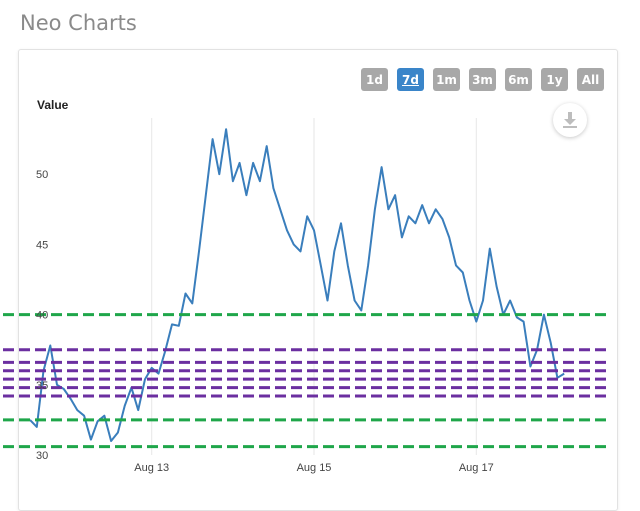 Image resolution: width=640 pixels, height=511 pixels. Describe the element at coordinates (374, 79) in the screenshot. I see `range-button-1d: 1d` at that location.